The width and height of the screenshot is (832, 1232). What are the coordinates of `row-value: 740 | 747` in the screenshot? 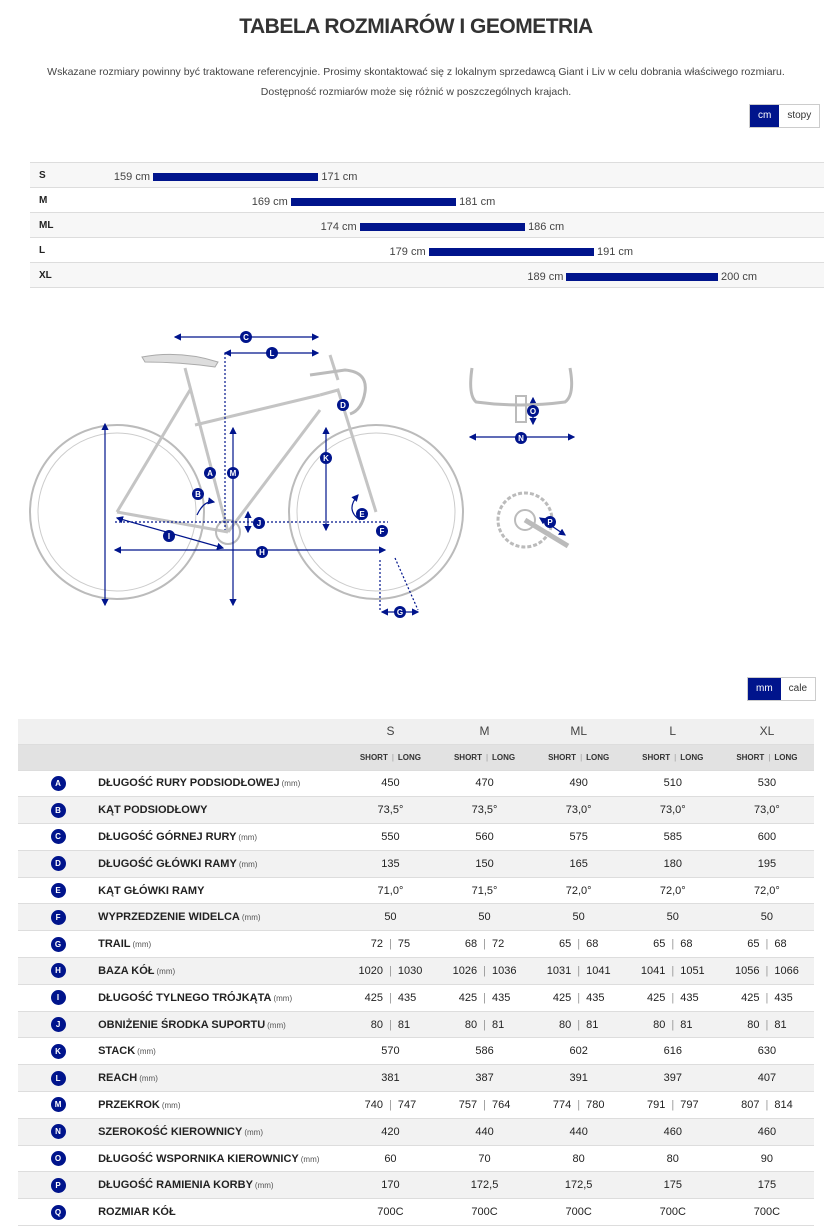 It's located at (390, 1105).